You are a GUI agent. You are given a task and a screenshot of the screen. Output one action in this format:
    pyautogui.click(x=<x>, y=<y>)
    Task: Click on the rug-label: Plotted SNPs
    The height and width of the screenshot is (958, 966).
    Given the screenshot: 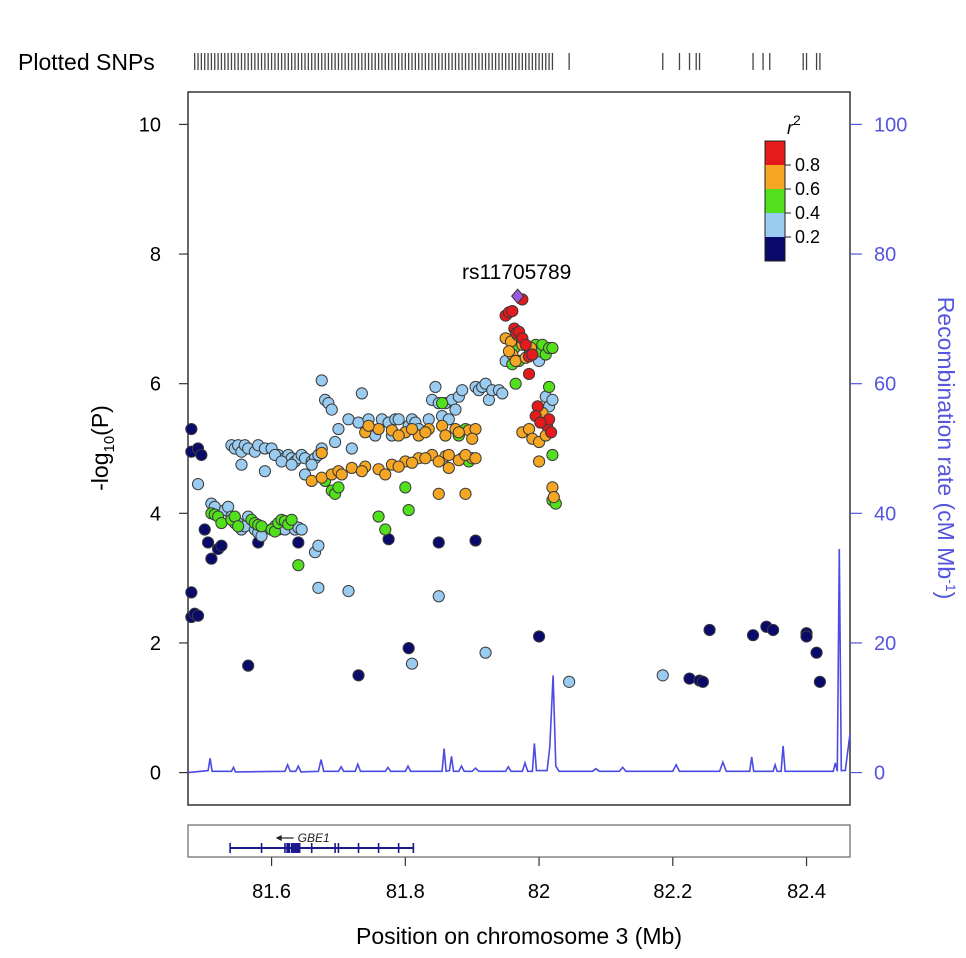 What is the action you would take?
    pyautogui.click(x=86, y=62)
    